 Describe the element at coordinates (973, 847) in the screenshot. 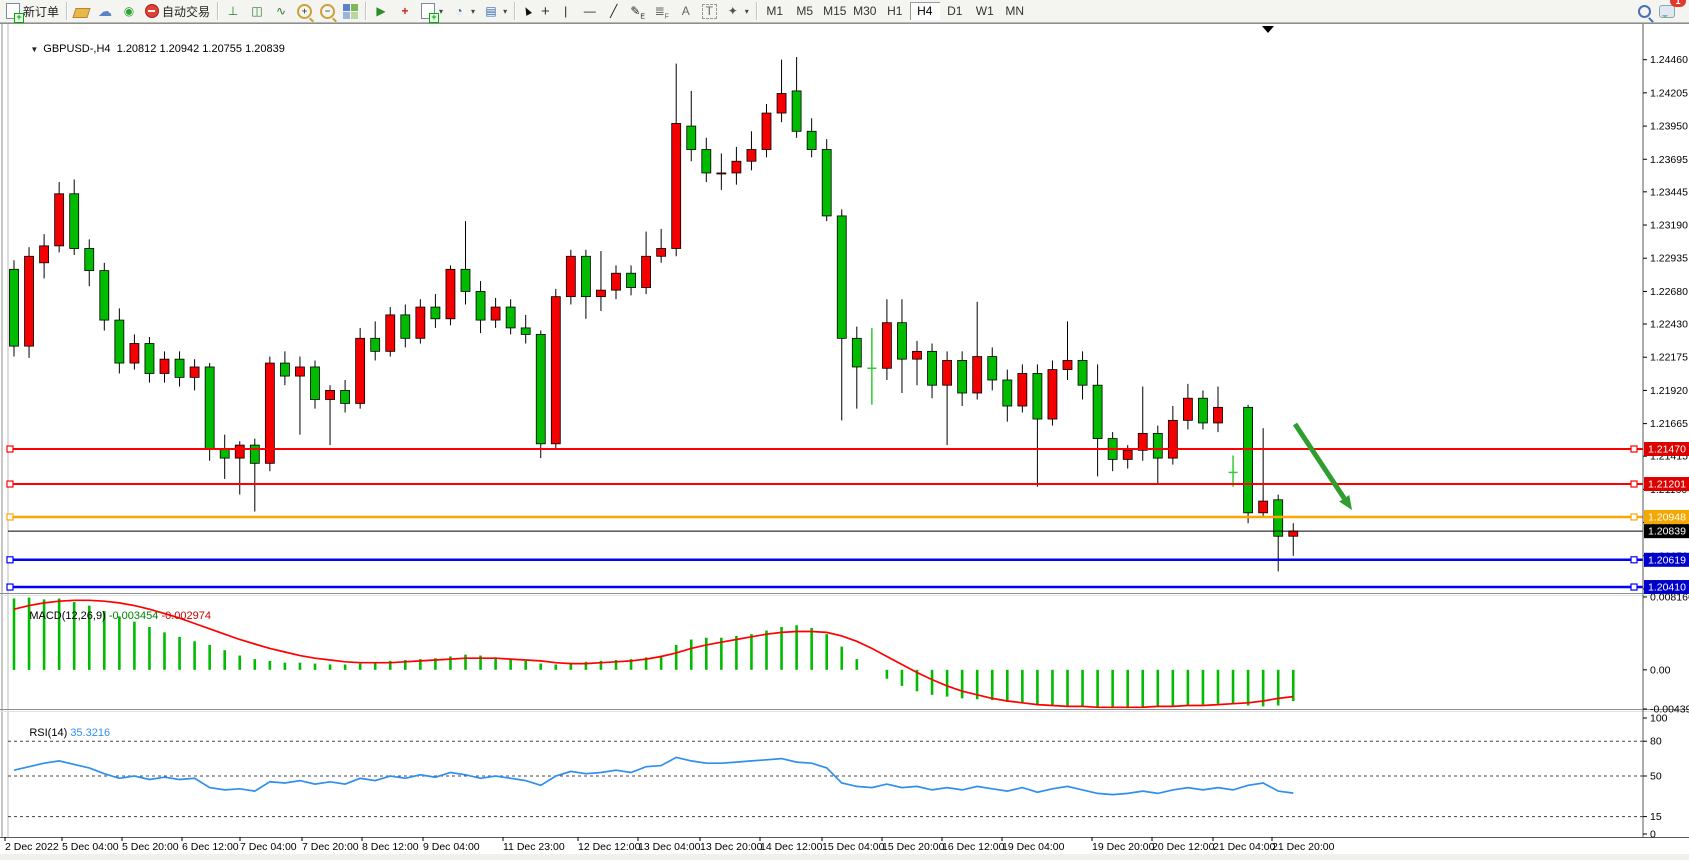

I see `time-tick-label: 16 Dec 12:00` at that location.